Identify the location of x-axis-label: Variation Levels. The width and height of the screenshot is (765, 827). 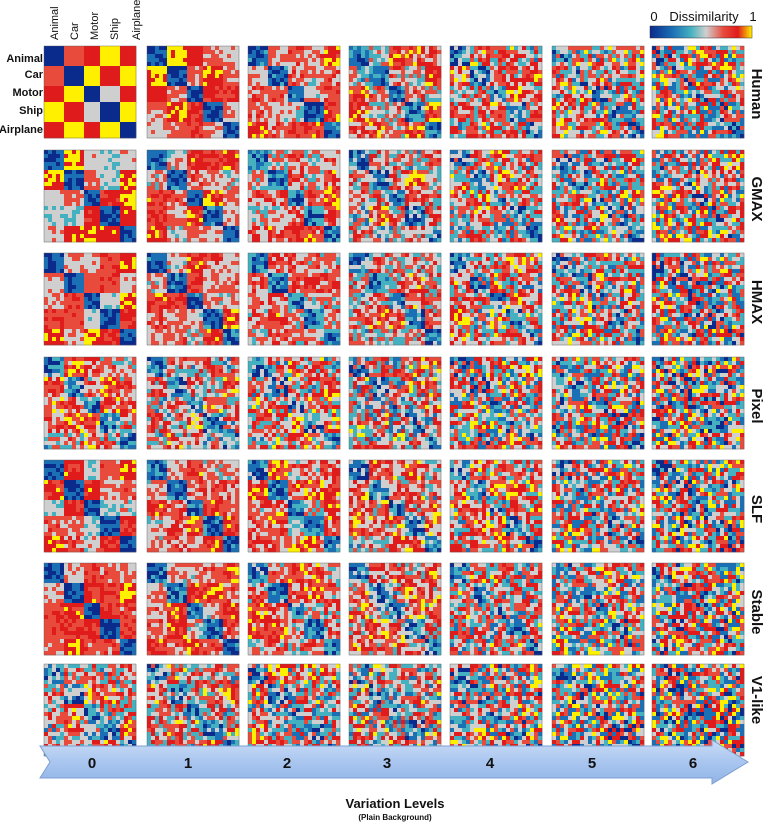
(395, 803).